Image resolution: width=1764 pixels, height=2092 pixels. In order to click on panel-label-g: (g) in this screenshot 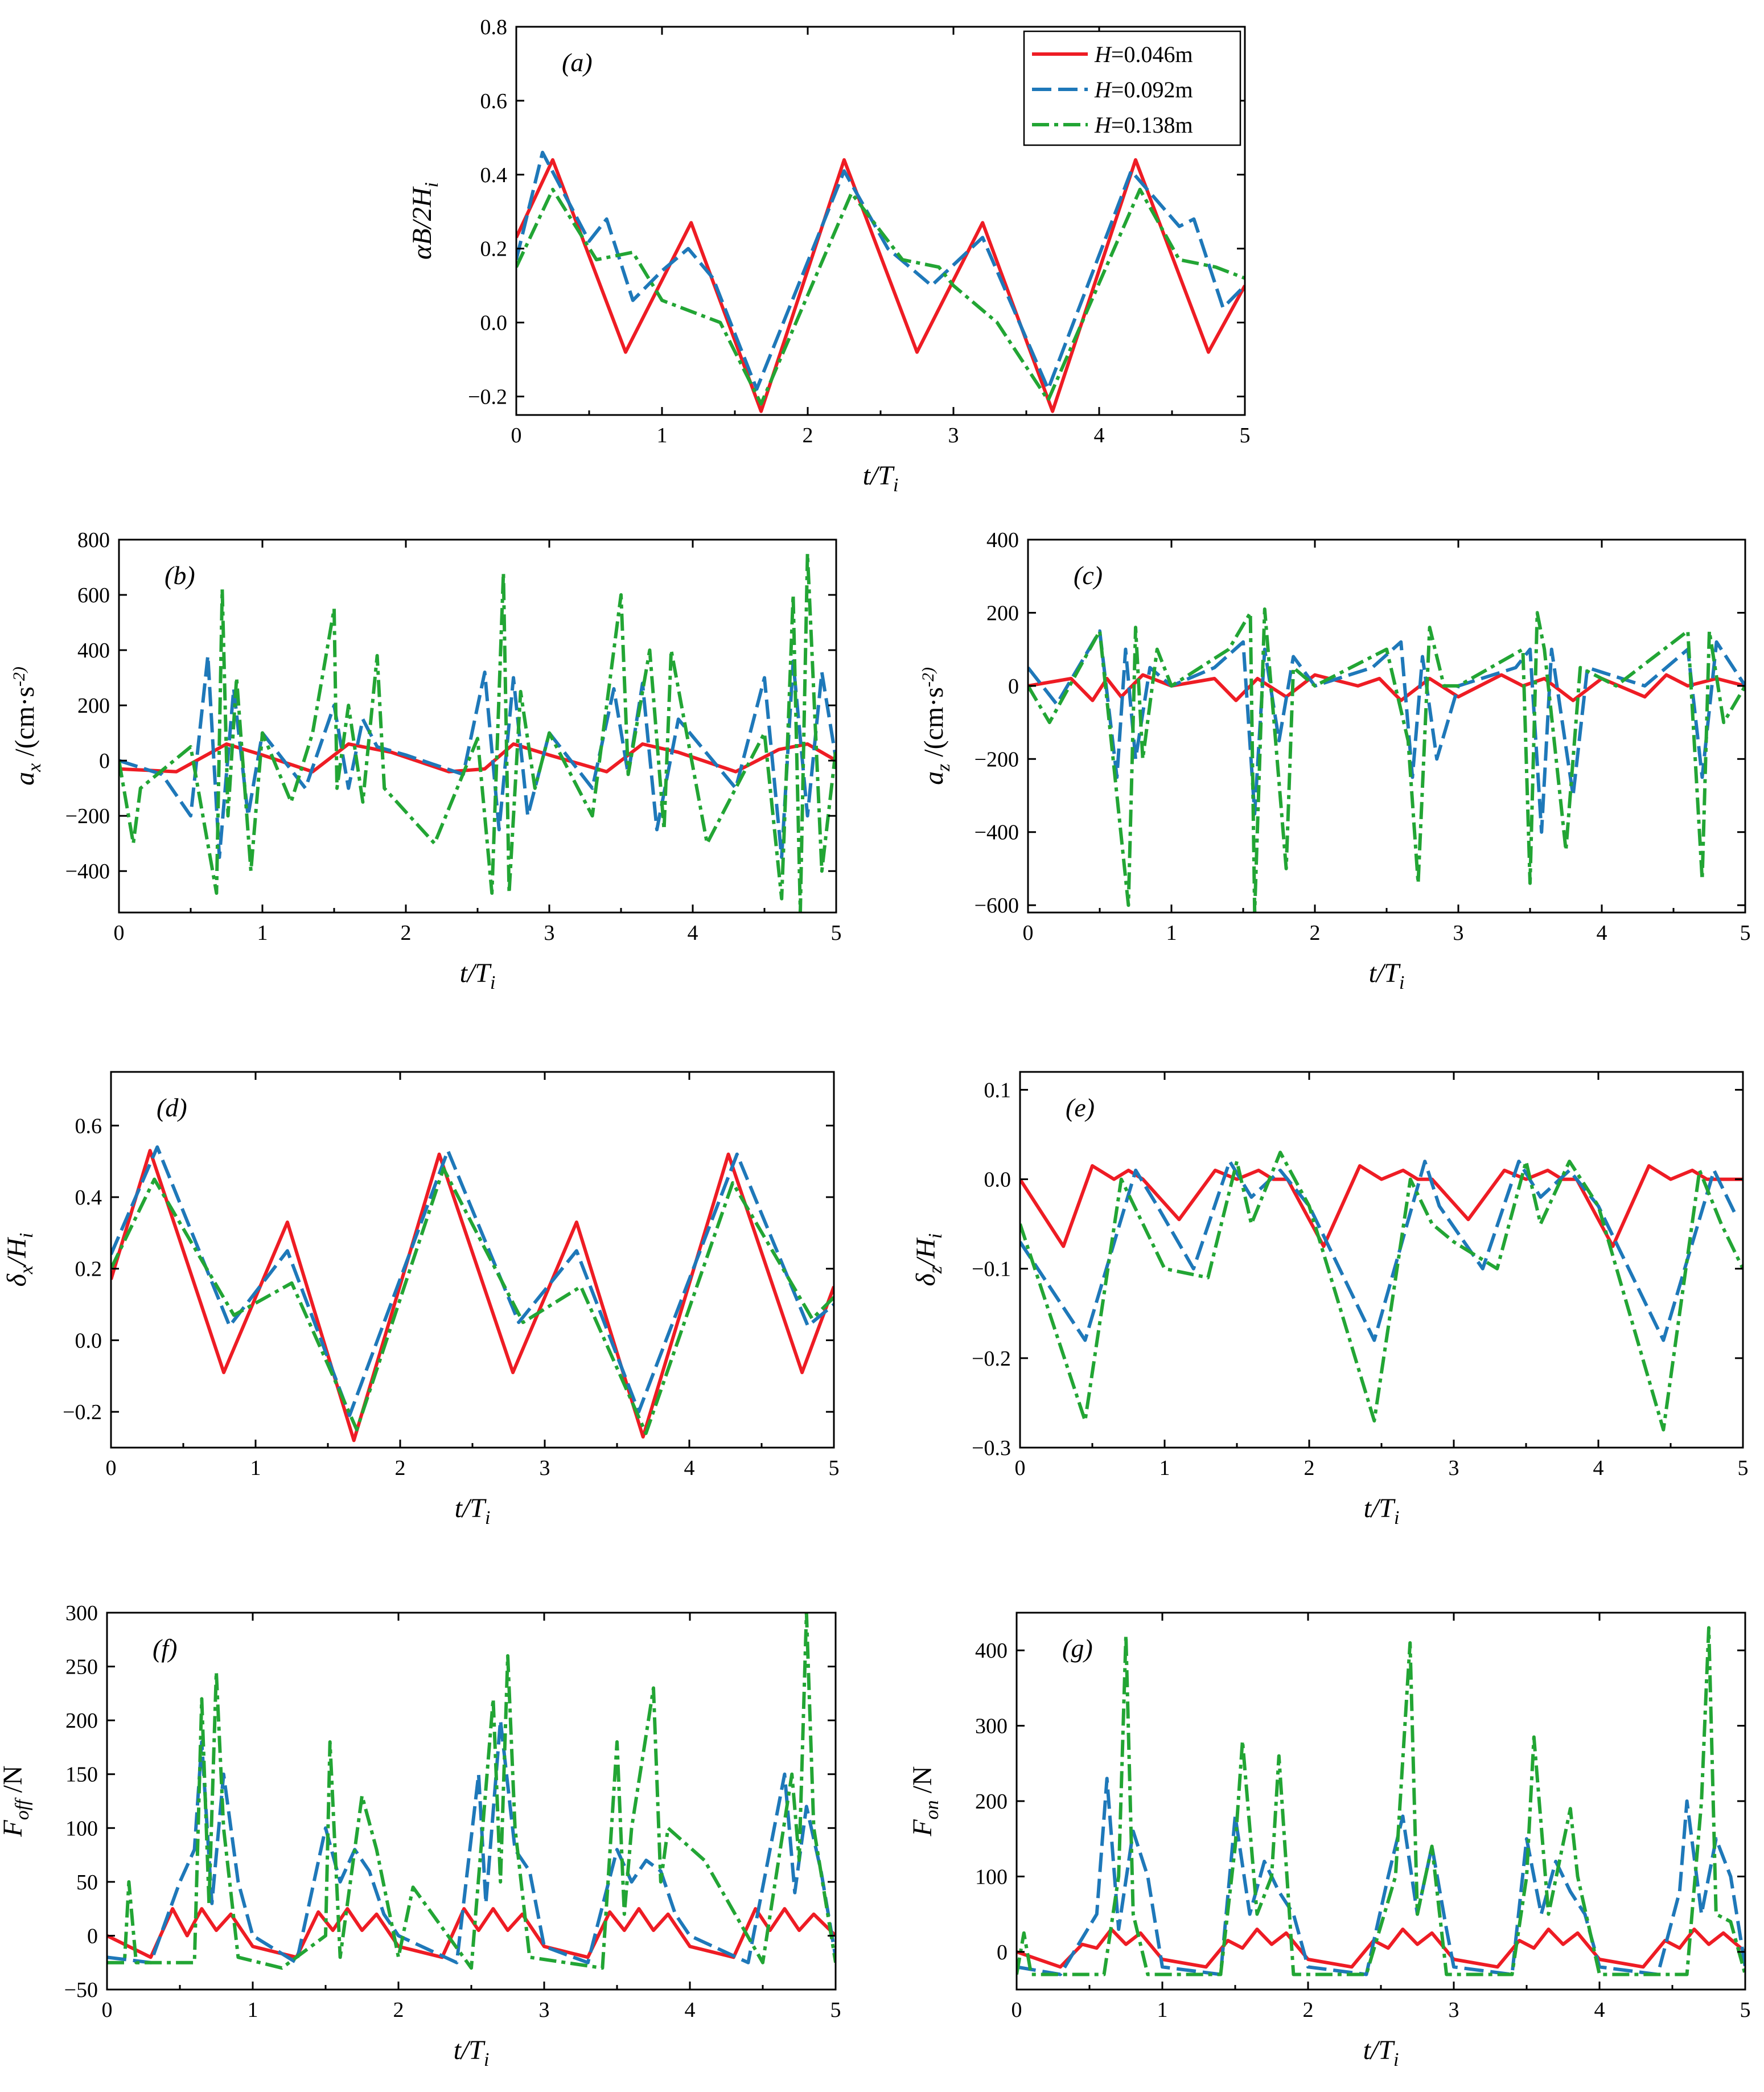, I will do `click(1077, 1648)`.